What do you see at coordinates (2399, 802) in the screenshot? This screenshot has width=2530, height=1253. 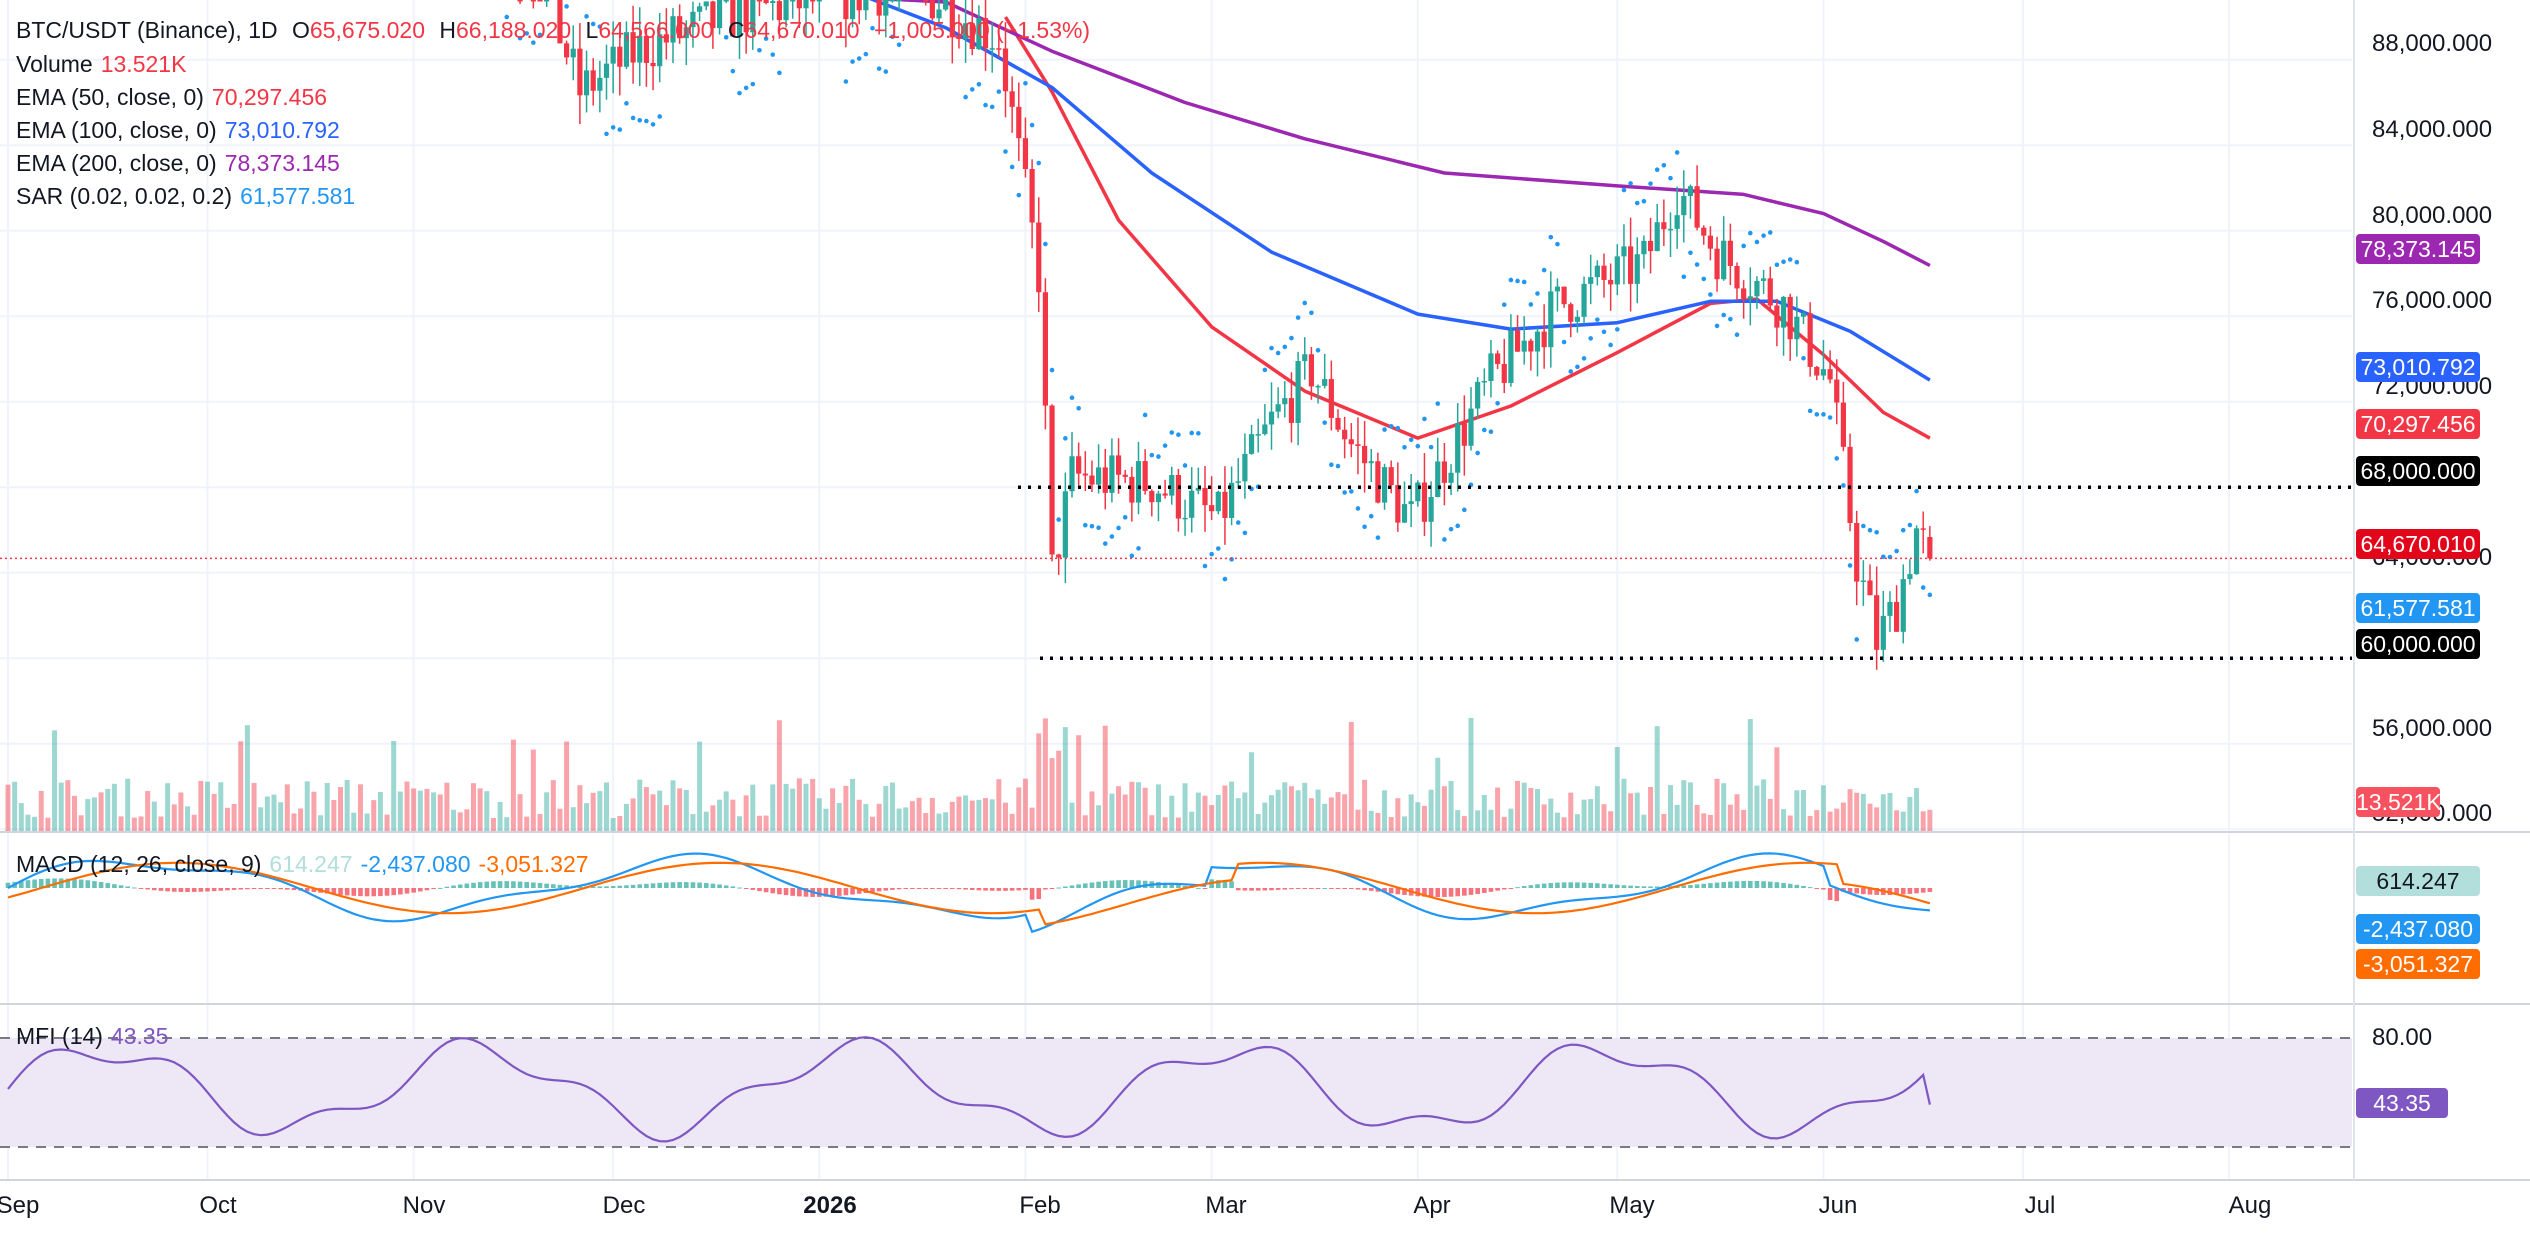 I see `volume-badge: 13.521K` at bounding box center [2399, 802].